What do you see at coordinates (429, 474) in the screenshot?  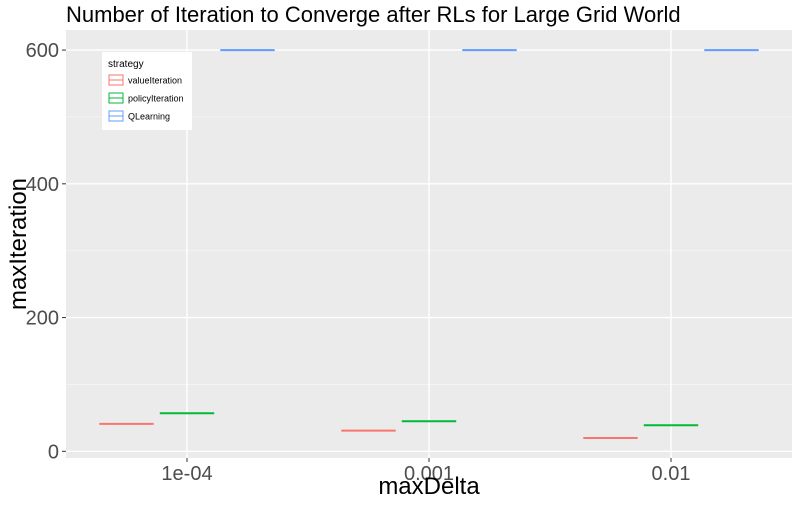 I see `x-tick-label: 0.001` at bounding box center [429, 474].